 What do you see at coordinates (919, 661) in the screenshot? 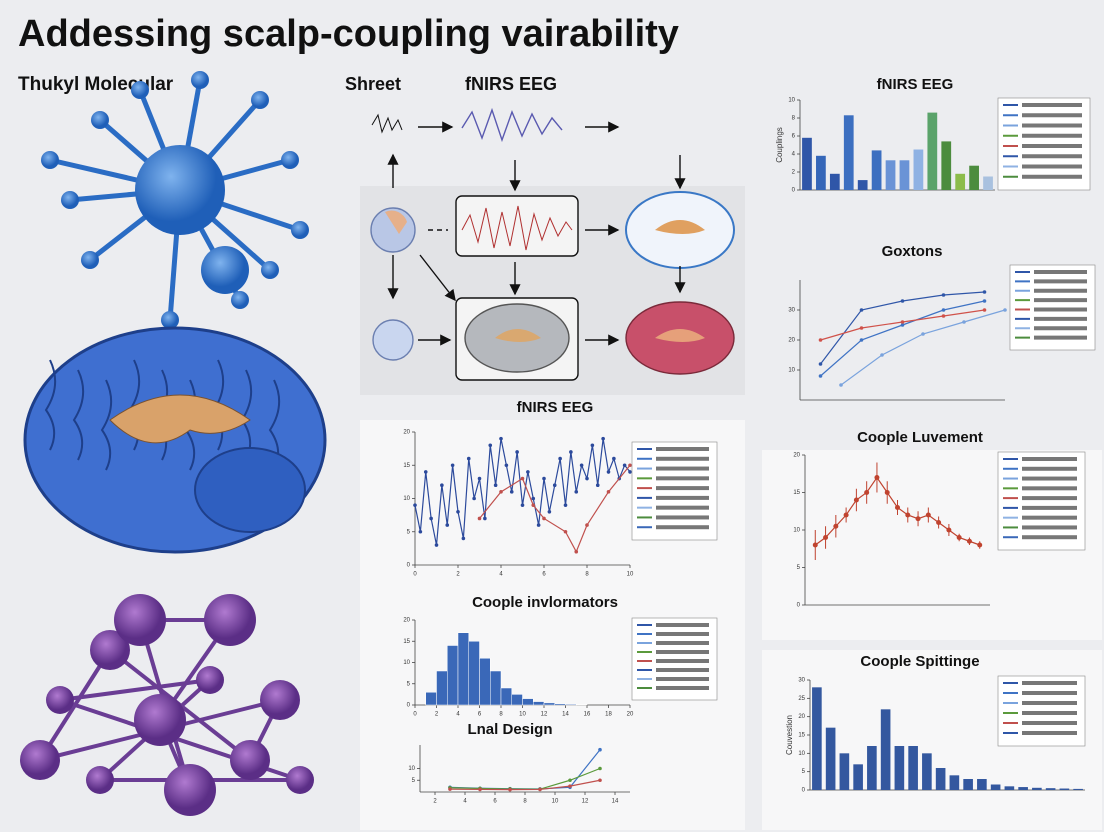
I see `panel-title: Coople Spittinge` at bounding box center [919, 661].